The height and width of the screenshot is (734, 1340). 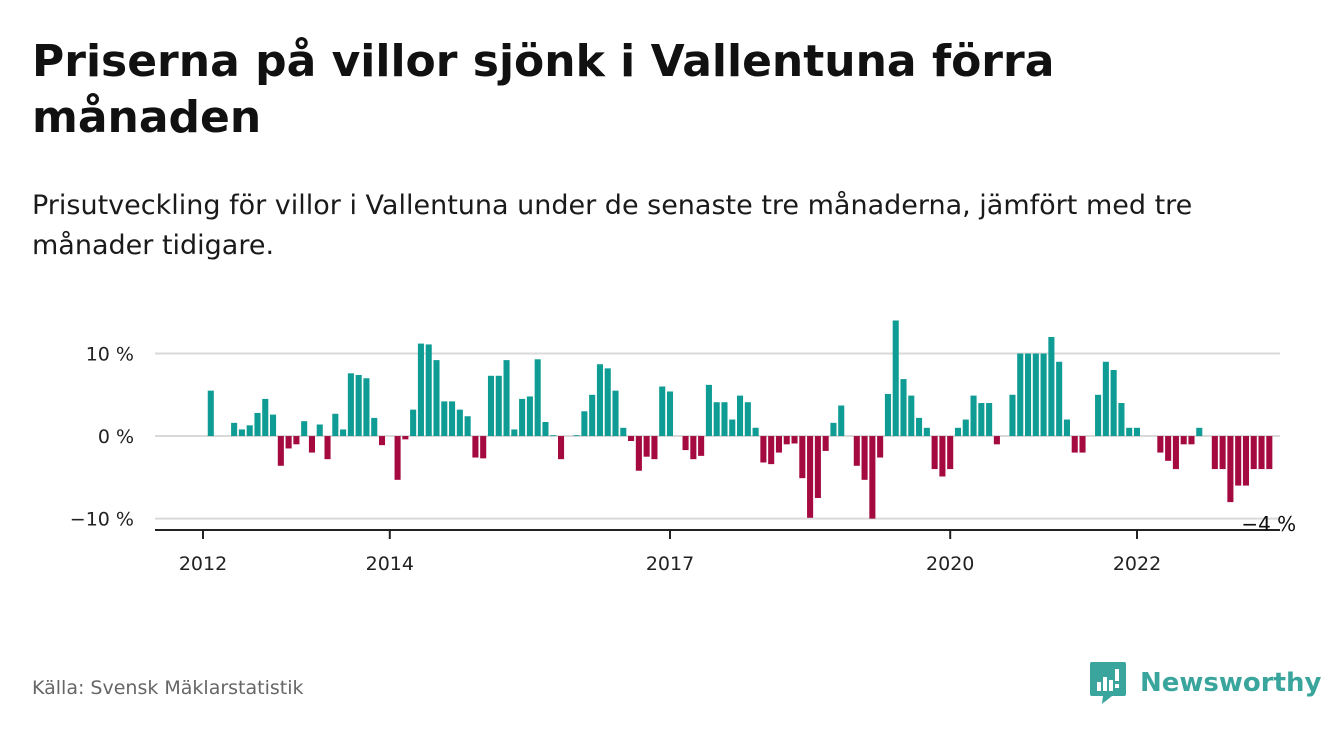 What do you see at coordinates (1108, 683) in the screenshot?
I see `newsworthy-chart-bubble-icon` at bounding box center [1108, 683].